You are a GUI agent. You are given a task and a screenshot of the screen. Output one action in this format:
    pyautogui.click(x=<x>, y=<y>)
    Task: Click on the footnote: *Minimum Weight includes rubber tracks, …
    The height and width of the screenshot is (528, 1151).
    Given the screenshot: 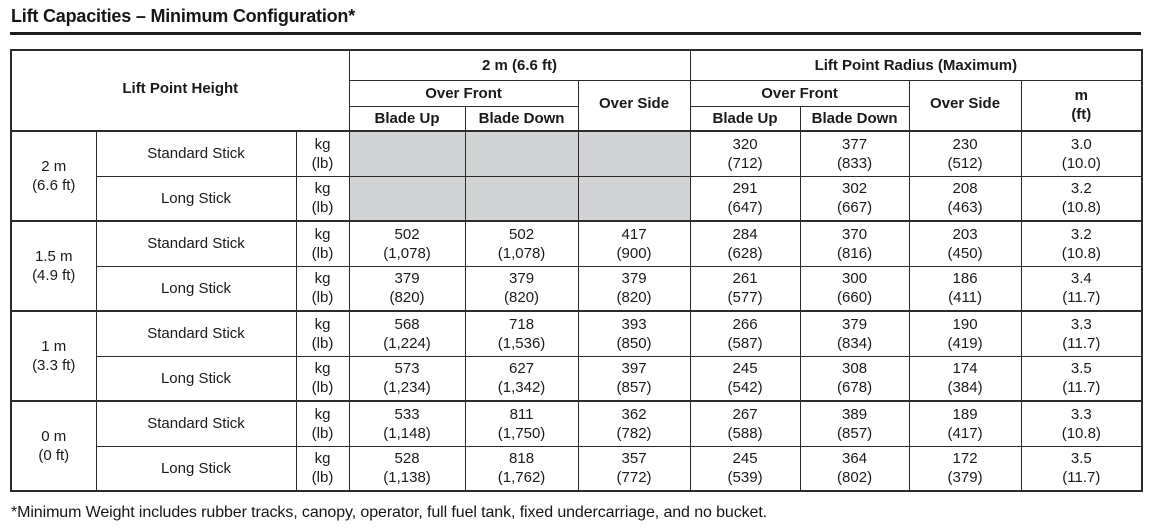 What is the action you would take?
    pyautogui.click(x=389, y=512)
    